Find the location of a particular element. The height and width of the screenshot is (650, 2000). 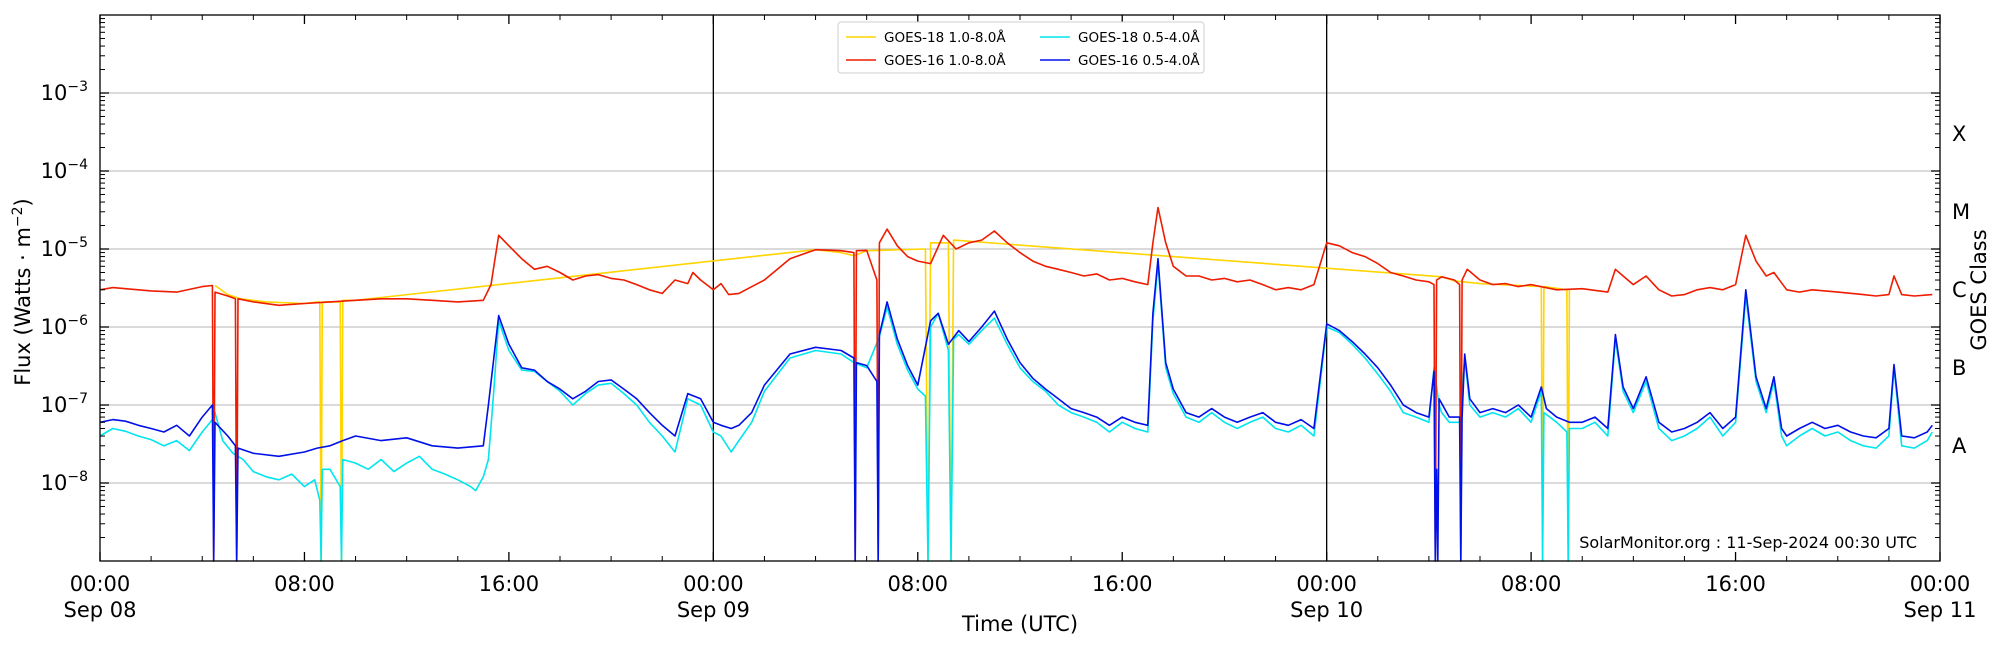

goes-class-m: M is located at coordinates (1961, 212).